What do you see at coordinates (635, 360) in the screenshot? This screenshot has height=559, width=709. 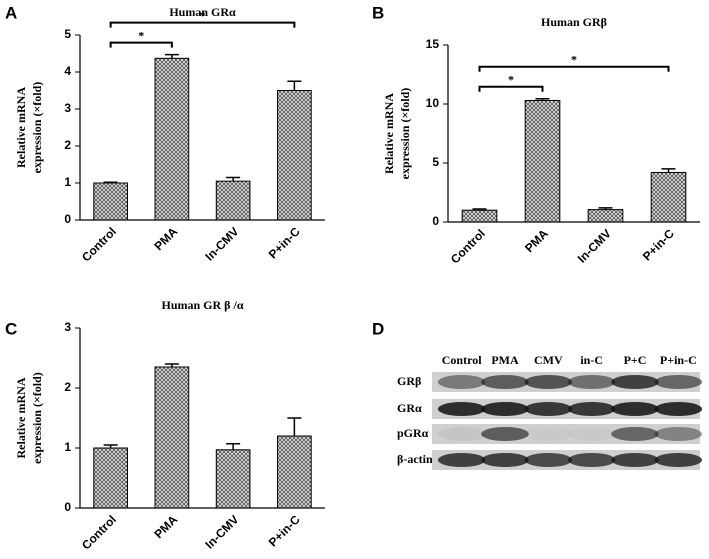 I see `lane-label: P+C` at bounding box center [635, 360].